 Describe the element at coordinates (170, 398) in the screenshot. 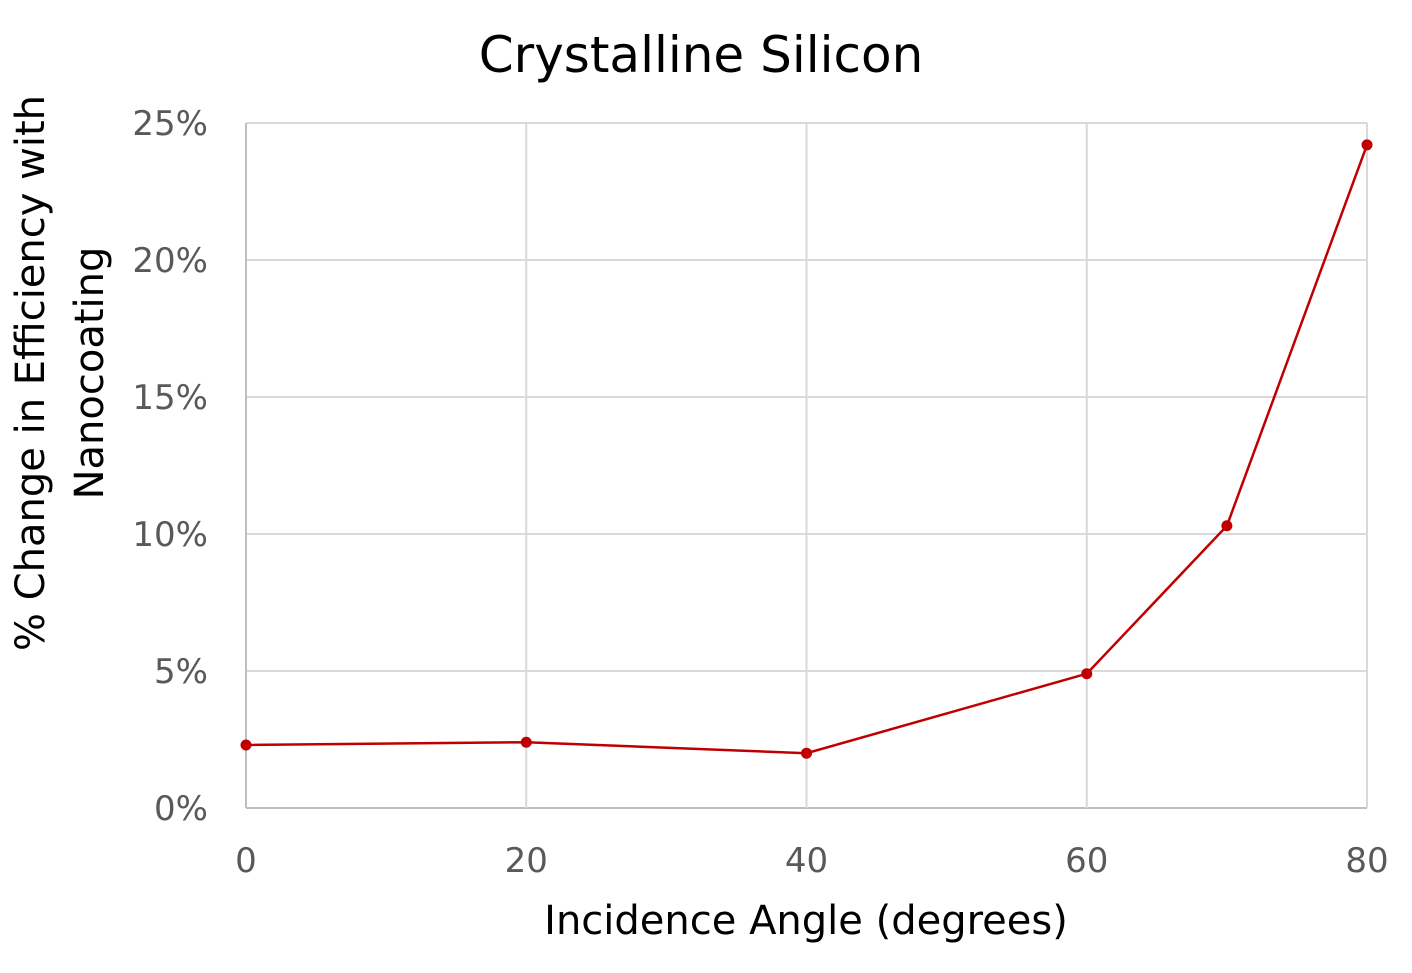

I see `y-tick-label: 15%` at that location.